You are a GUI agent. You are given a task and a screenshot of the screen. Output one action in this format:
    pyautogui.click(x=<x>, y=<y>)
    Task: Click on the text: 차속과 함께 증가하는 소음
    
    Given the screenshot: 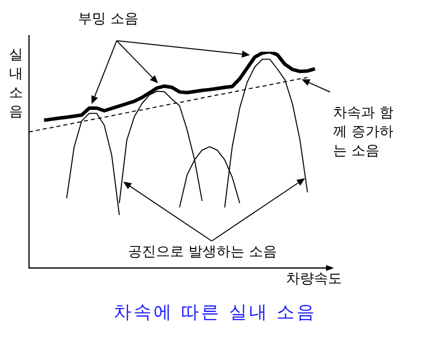 What is the action you would take?
    pyautogui.click(x=363, y=132)
    